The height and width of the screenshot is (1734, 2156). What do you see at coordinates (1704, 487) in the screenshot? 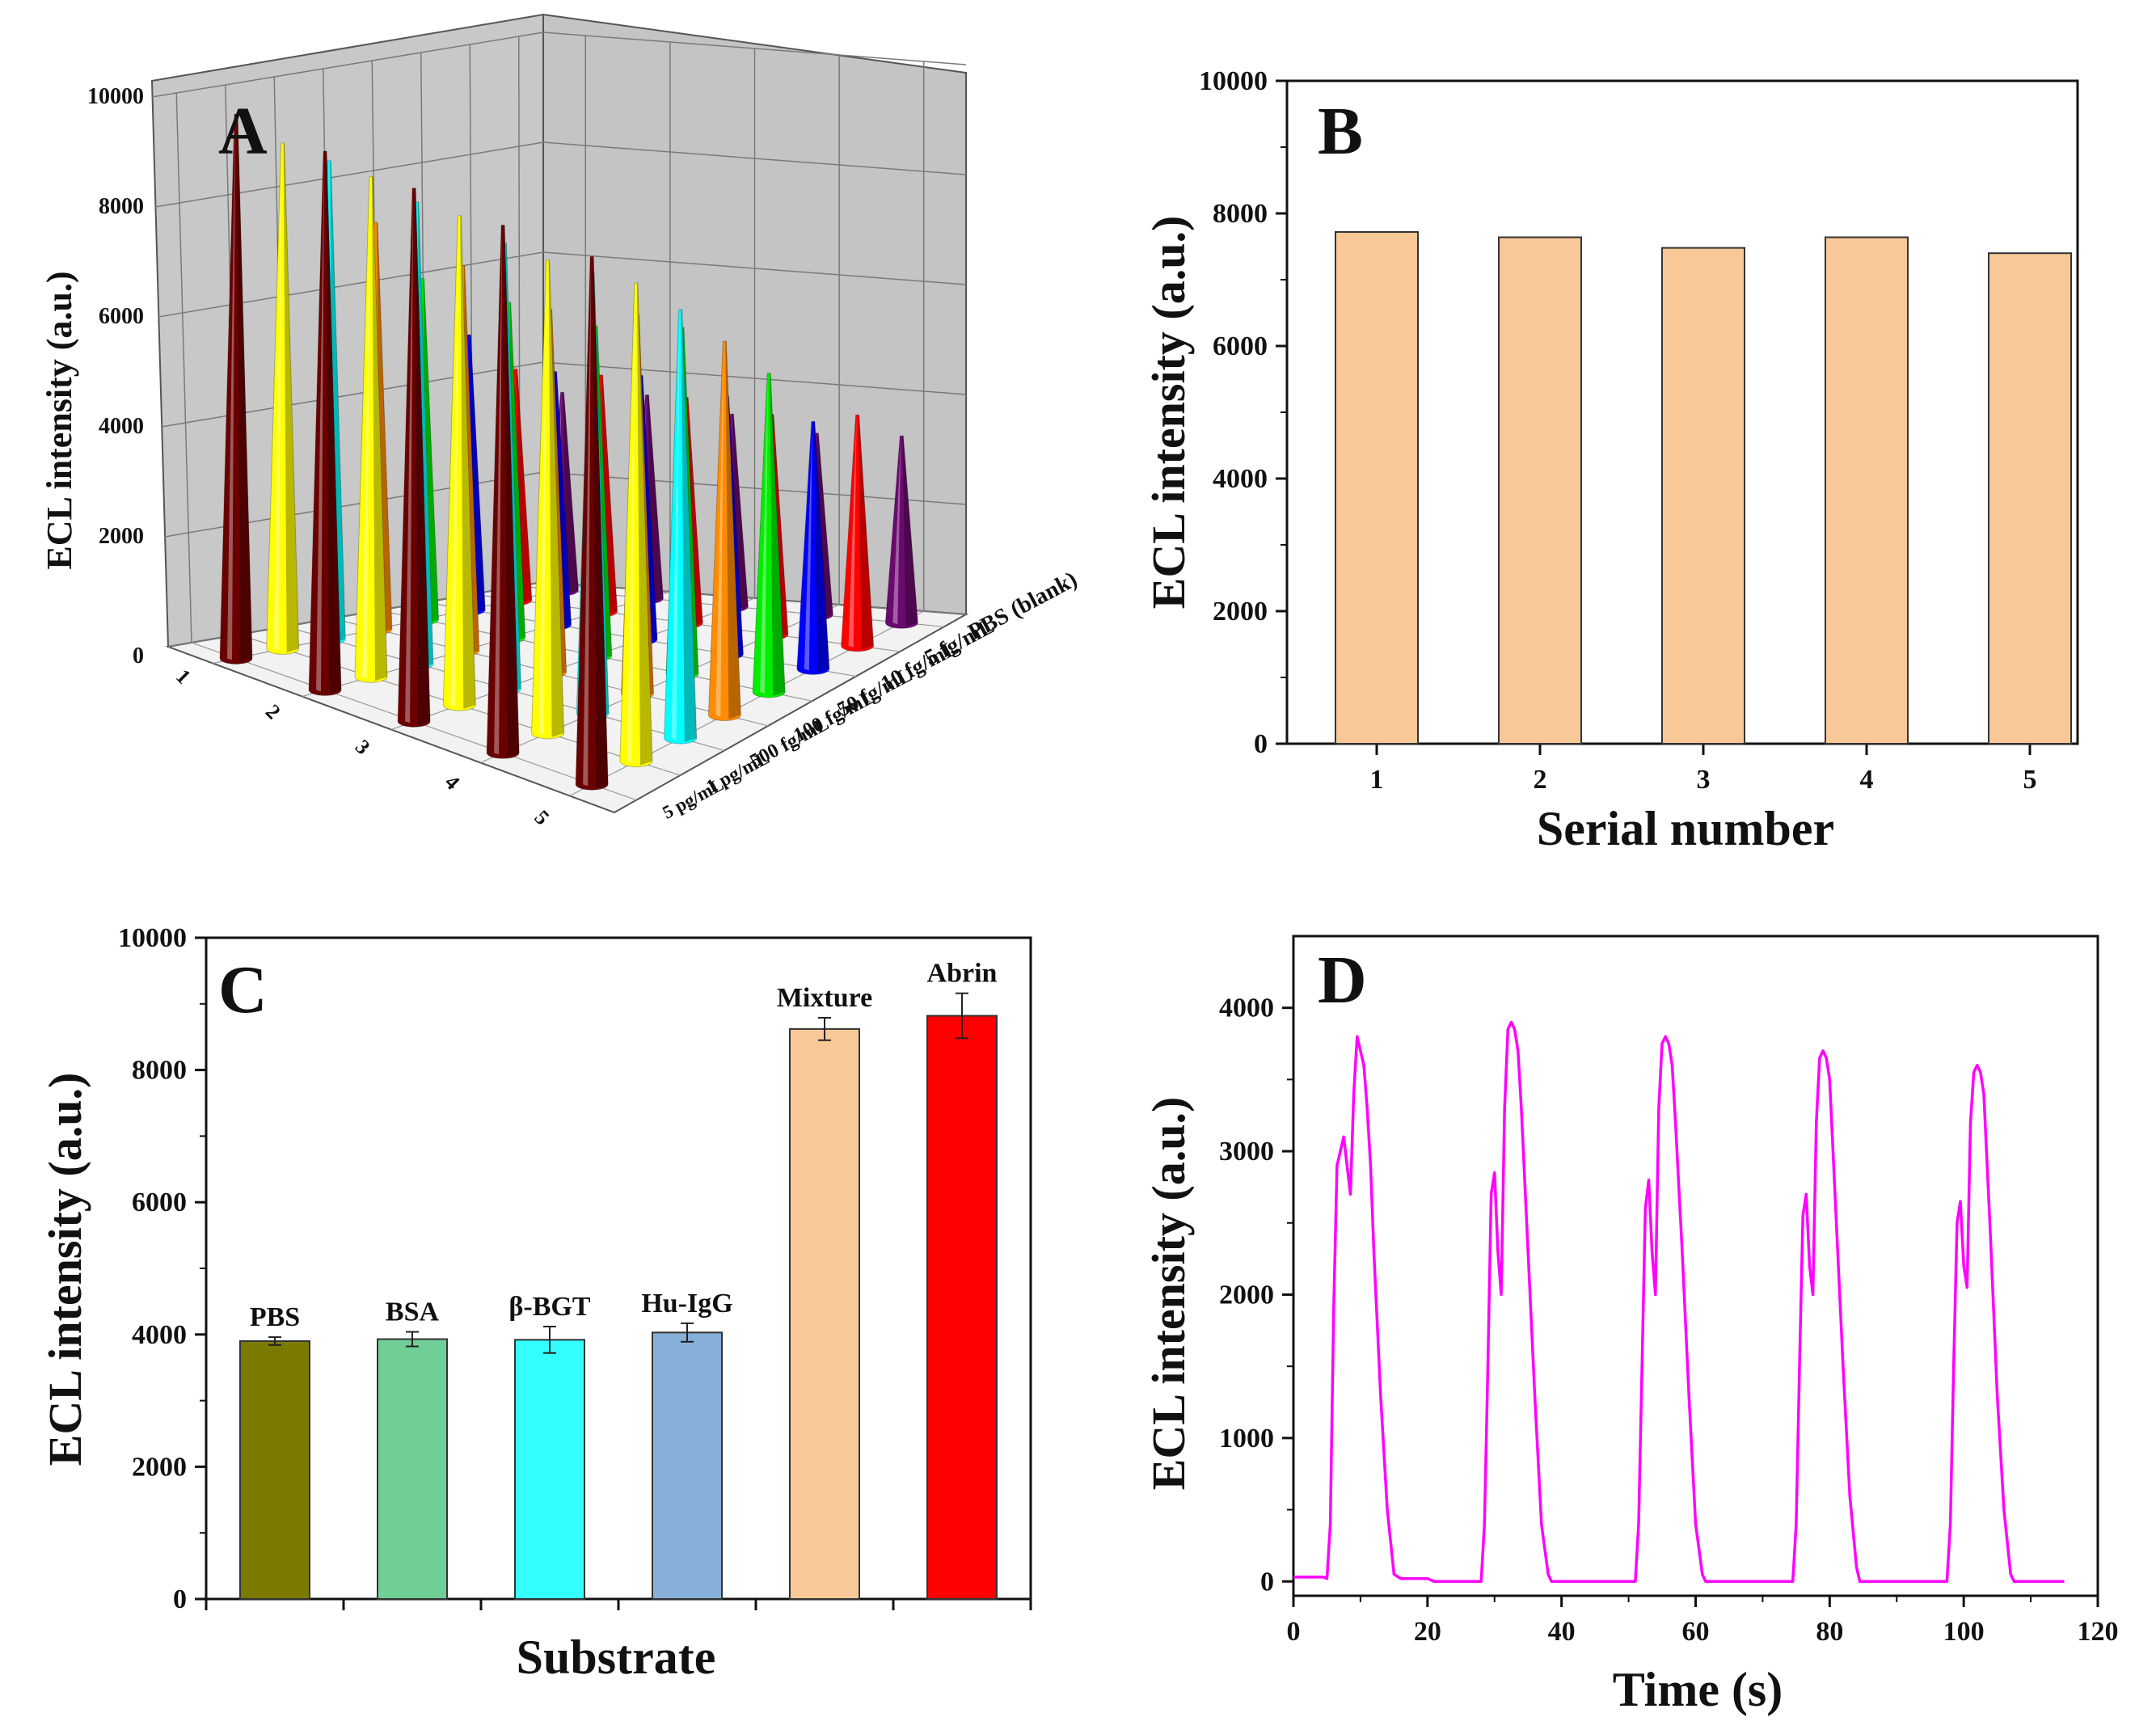
I see `panel-b-bars` at bounding box center [1704, 487].